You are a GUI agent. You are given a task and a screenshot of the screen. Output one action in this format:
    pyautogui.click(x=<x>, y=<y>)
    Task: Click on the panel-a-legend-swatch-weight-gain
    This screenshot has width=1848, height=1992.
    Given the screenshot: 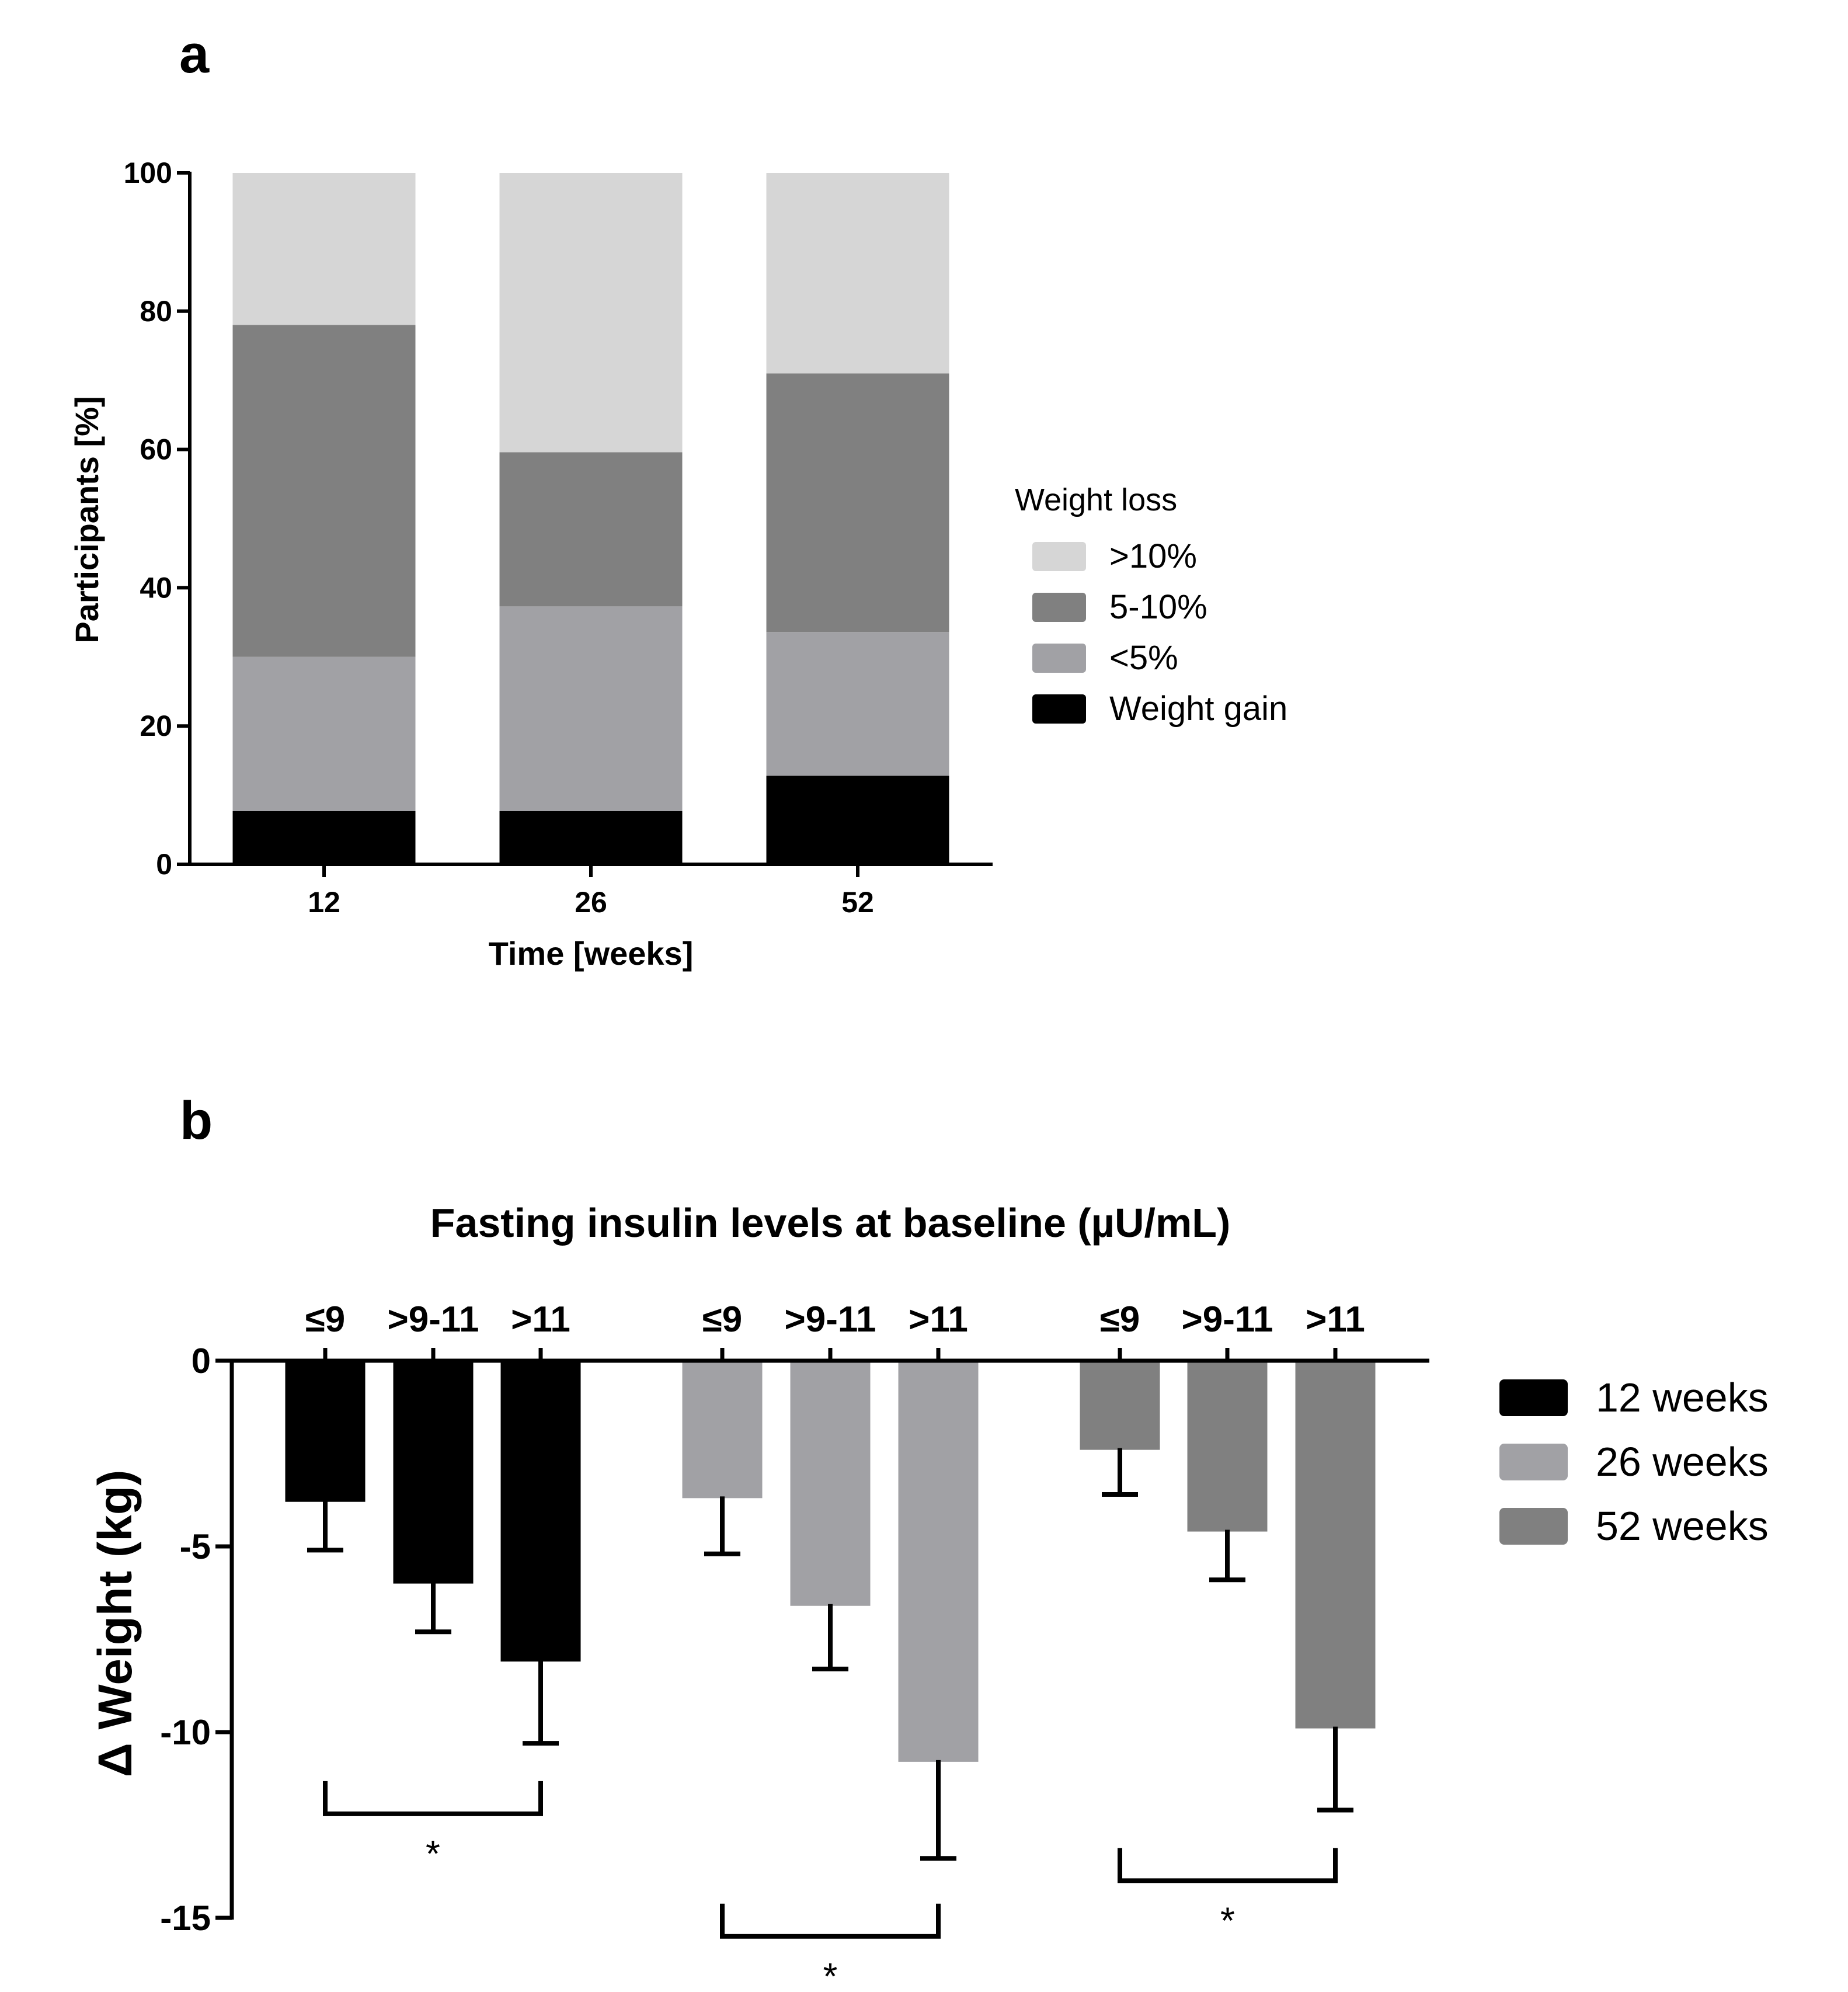 What is the action you would take?
    pyautogui.click(x=1059, y=709)
    